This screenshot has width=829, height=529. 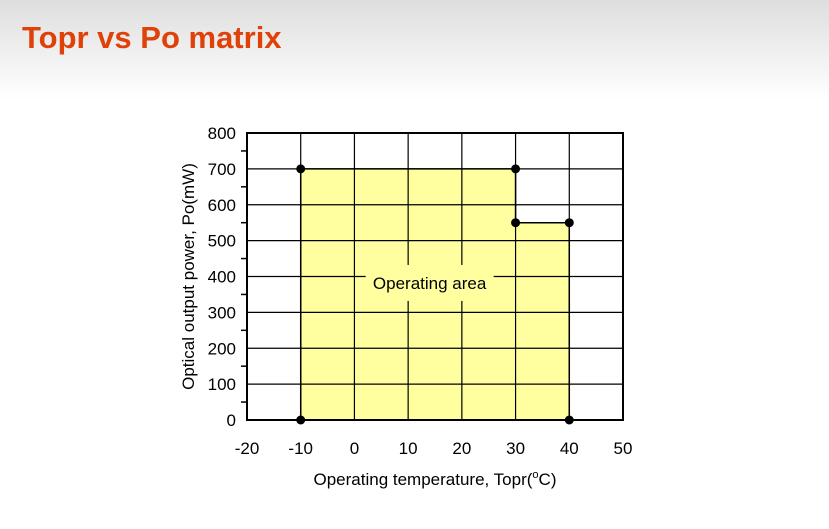 I want to click on x-axis-title: Operating temperature, Topr(oC), so click(x=435, y=479).